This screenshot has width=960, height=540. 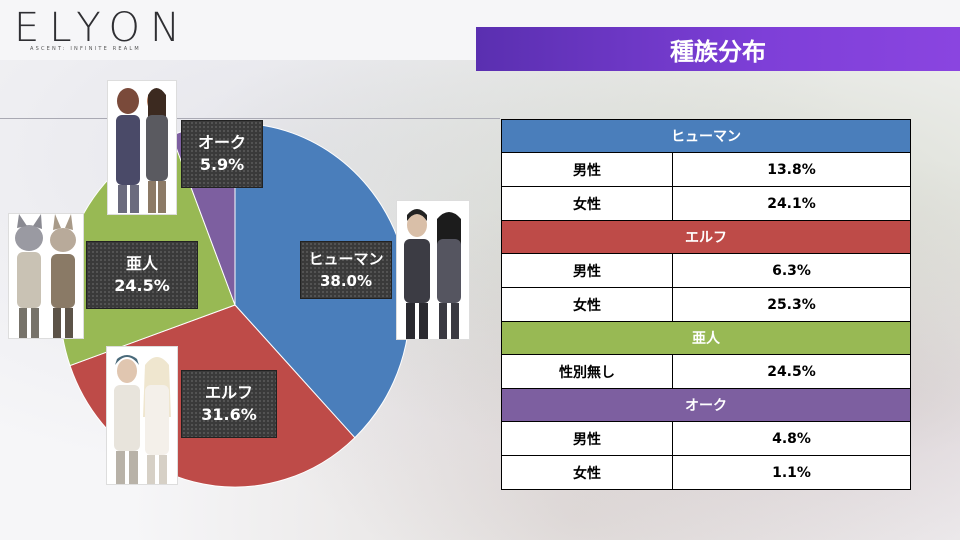 I want to click on orc-label-name: オーク, so click(x=221, y=142).